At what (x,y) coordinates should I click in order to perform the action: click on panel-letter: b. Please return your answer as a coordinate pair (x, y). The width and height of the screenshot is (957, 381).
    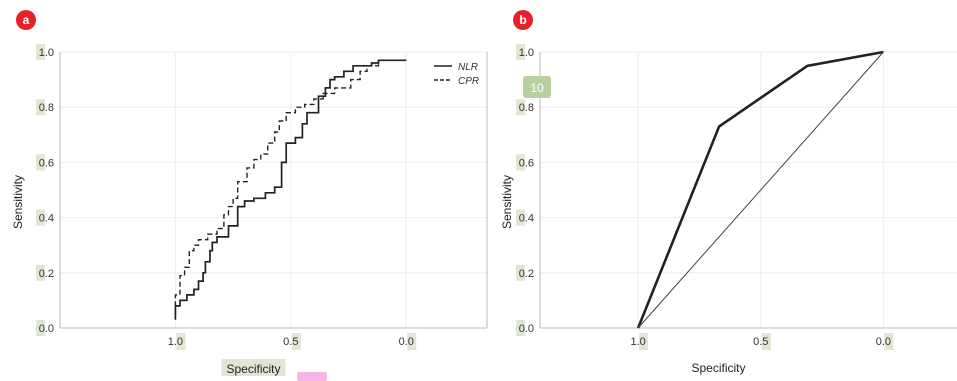
    Looking at the image, I should click on (522, 20).